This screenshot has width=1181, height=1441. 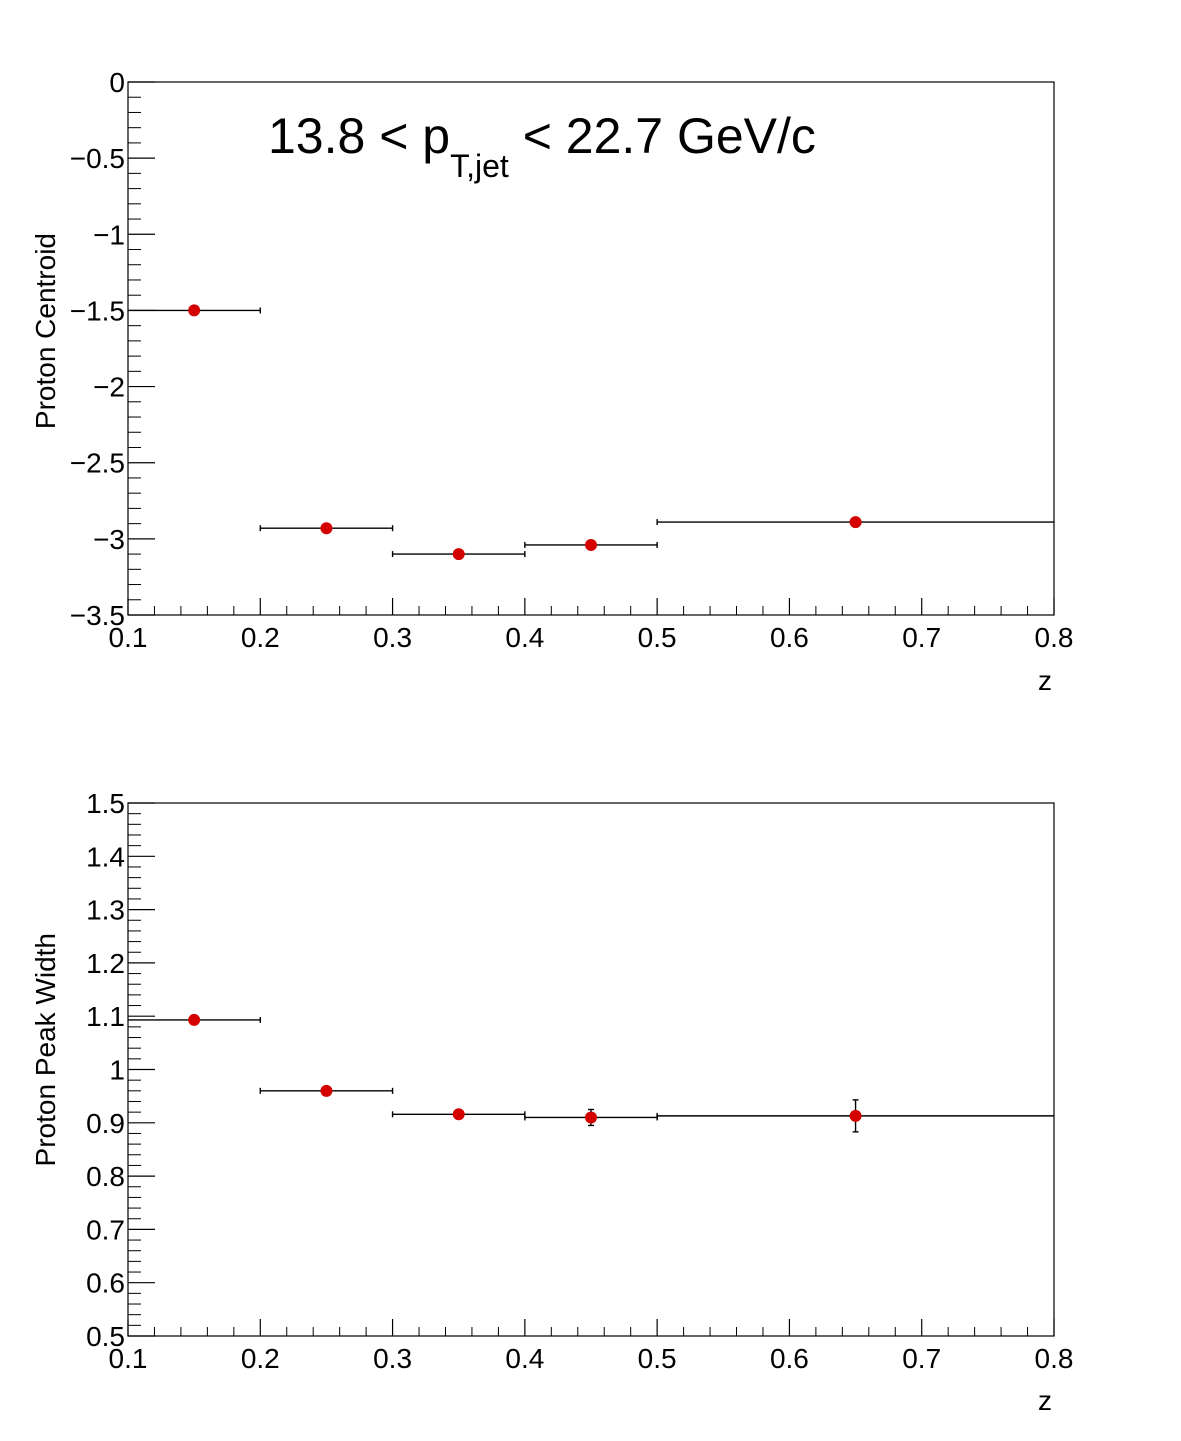 I want to click on centroid-x-axis-label: z, so click(x=1045, y=680).